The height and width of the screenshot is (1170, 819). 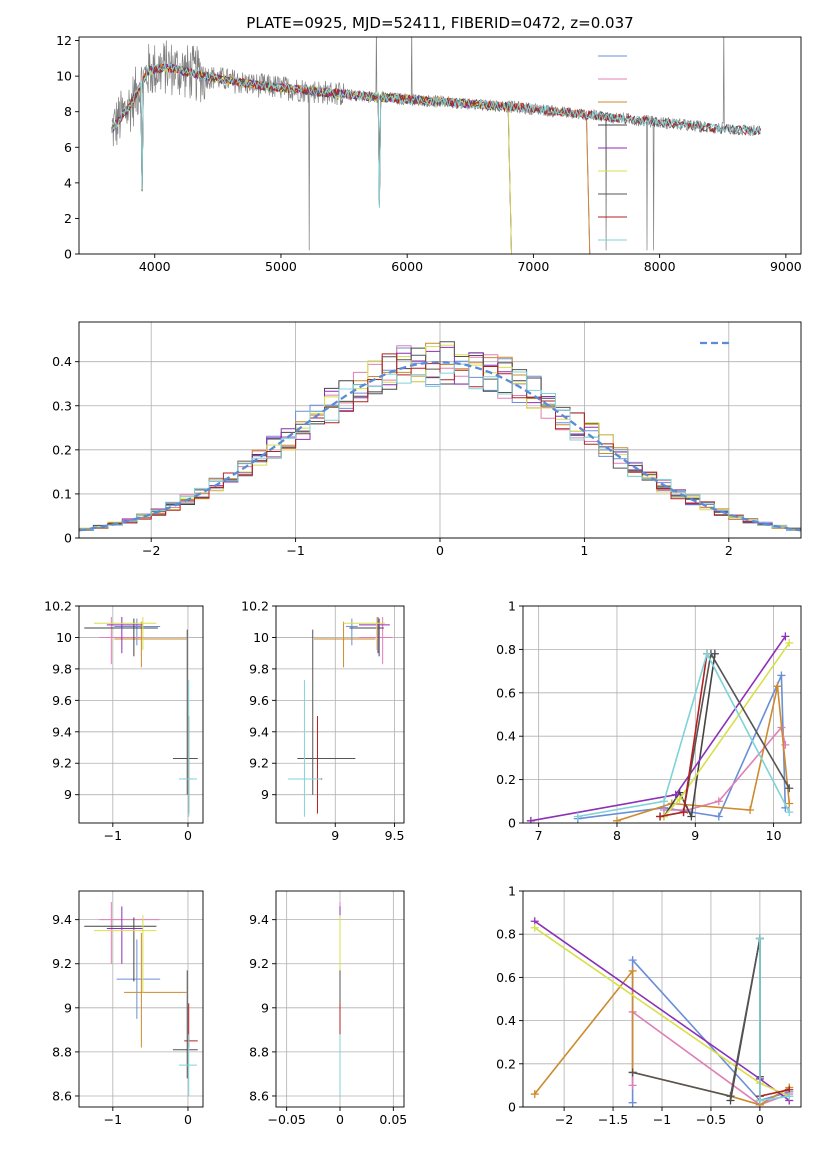 What do you see at coordinates (281, 266) in the screenshot?
I see `x-tick-label: 5000` at bounding box center [281, 266].